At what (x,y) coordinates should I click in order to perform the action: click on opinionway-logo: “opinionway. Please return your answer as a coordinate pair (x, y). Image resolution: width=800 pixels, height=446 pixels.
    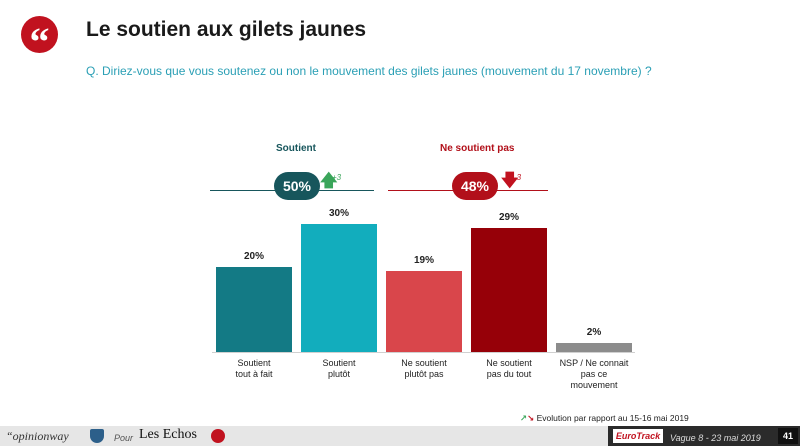
    Looking at the image, I should click on (37, 436).